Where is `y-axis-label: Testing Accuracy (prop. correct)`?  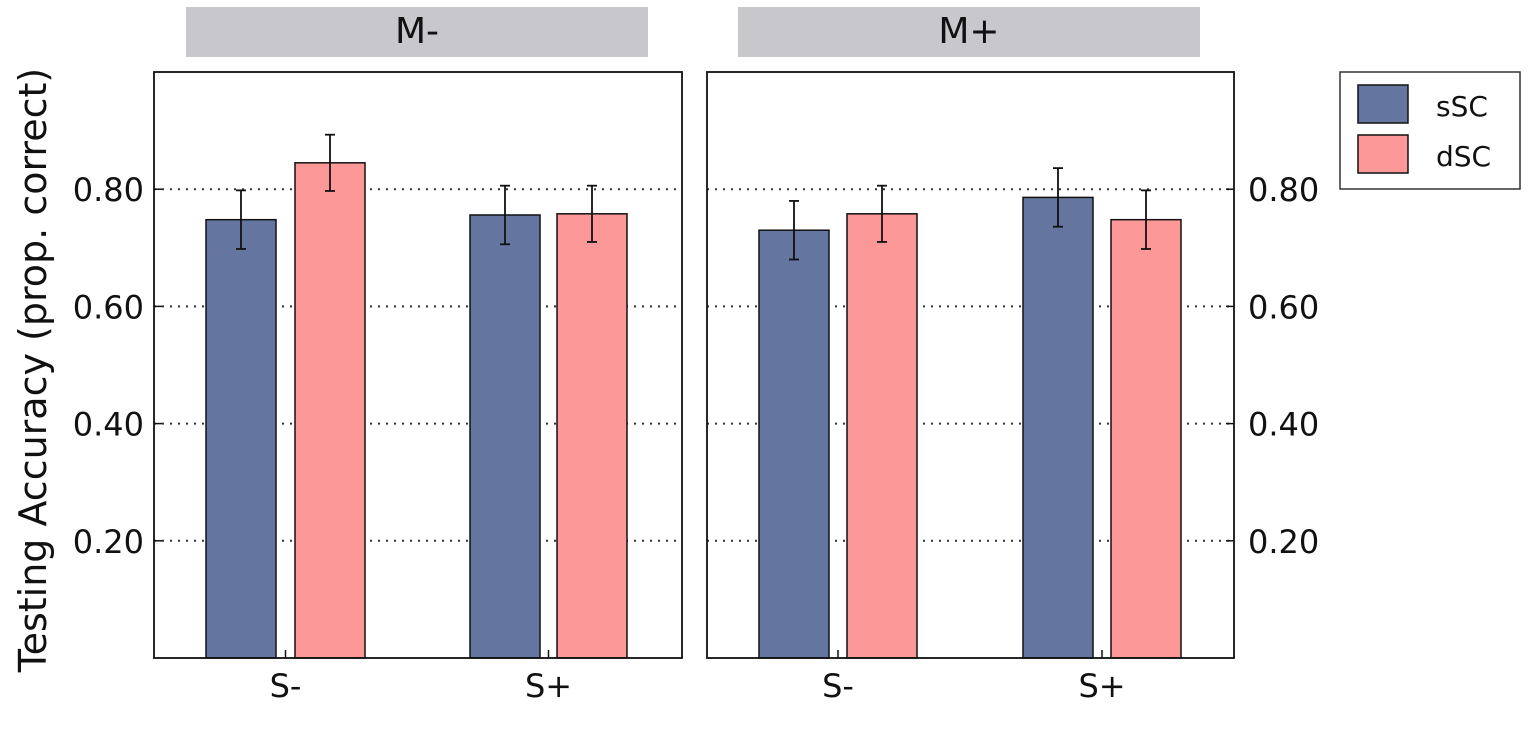 y-axis-label: Testing Accuracy (prop. correct) is located at coordinates (33, 370).